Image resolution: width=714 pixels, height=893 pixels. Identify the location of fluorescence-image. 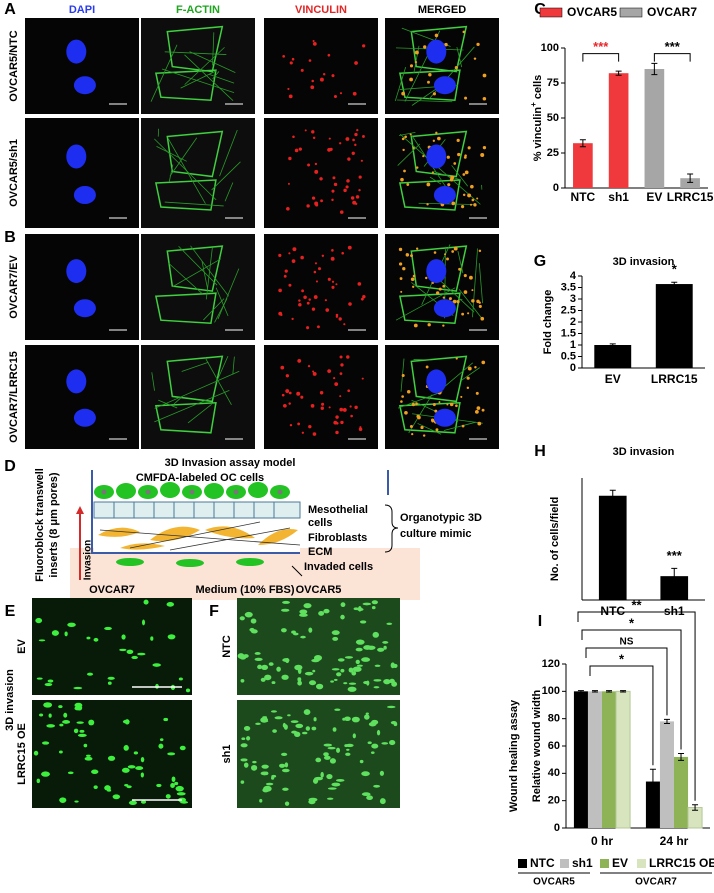
(112, 646).